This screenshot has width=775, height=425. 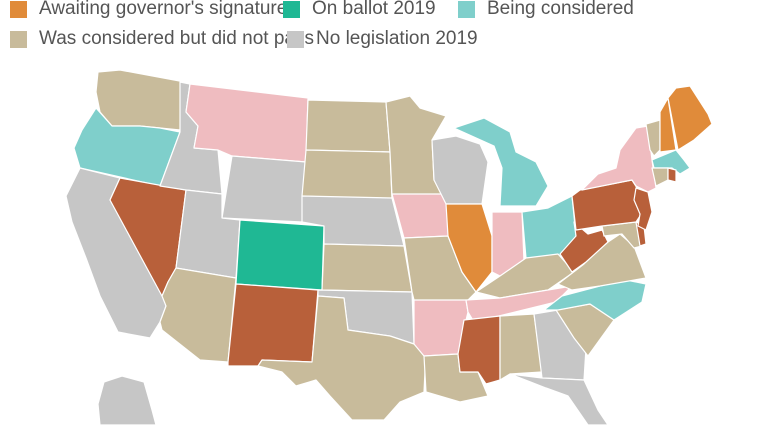 I want to click on legend-label-considered: Being considered, so click(x=560, y=9).